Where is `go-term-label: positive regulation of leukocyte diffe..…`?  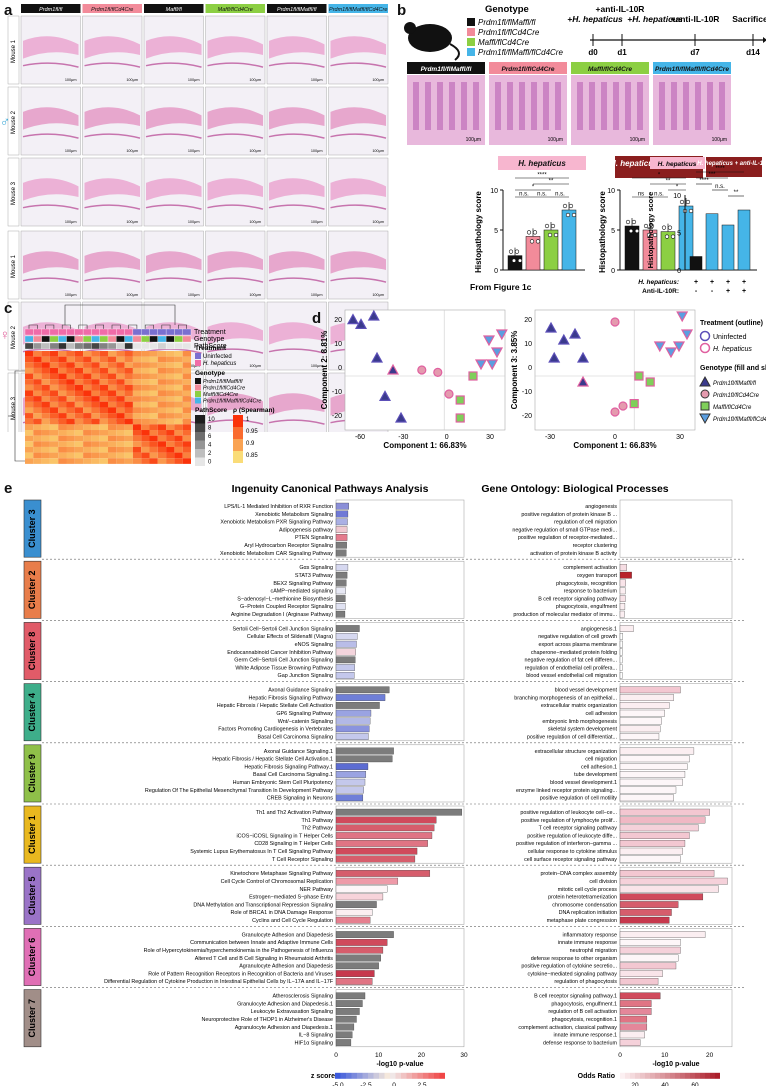 go-term-label: positive regulation of leukocyte diffe..… is located at coordinates (572, 836).